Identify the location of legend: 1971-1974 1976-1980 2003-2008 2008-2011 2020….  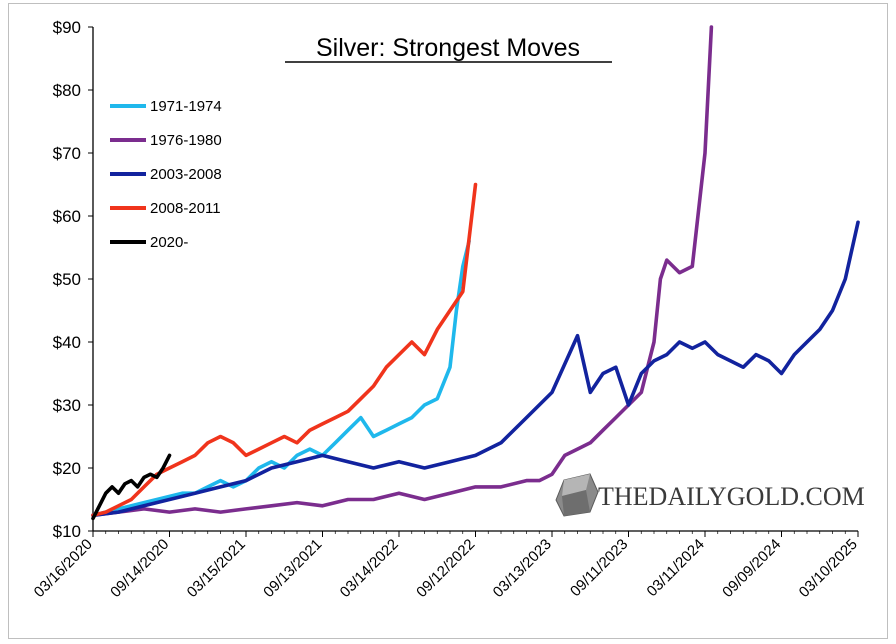
(166, 174).